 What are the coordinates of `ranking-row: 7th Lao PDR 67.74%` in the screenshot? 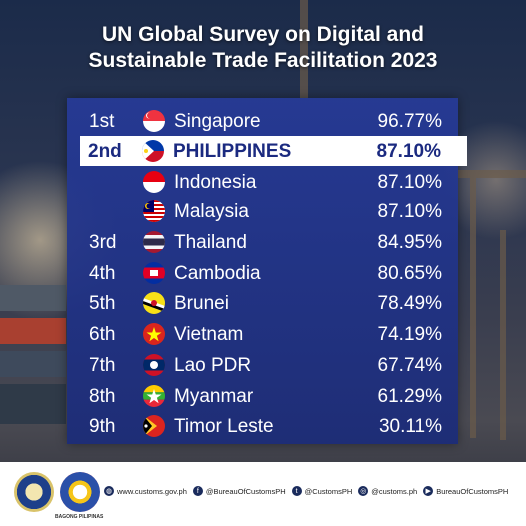 It's located at (262, 365).